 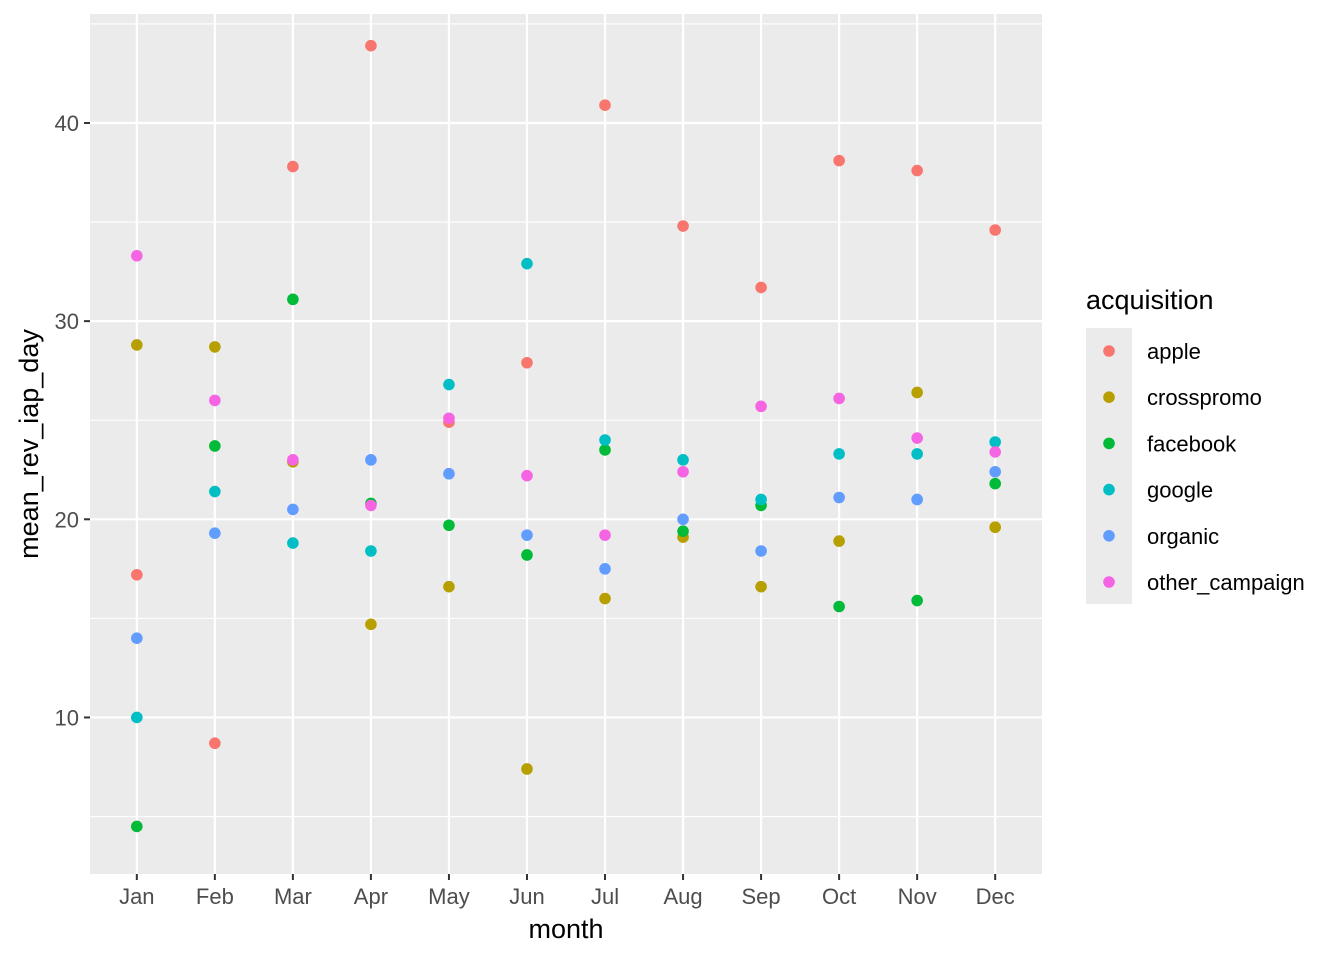 What do you see at coordinates (1109, 466) in the screenshot?
I see `legend-key-background` at bounding box center [1109, 466].